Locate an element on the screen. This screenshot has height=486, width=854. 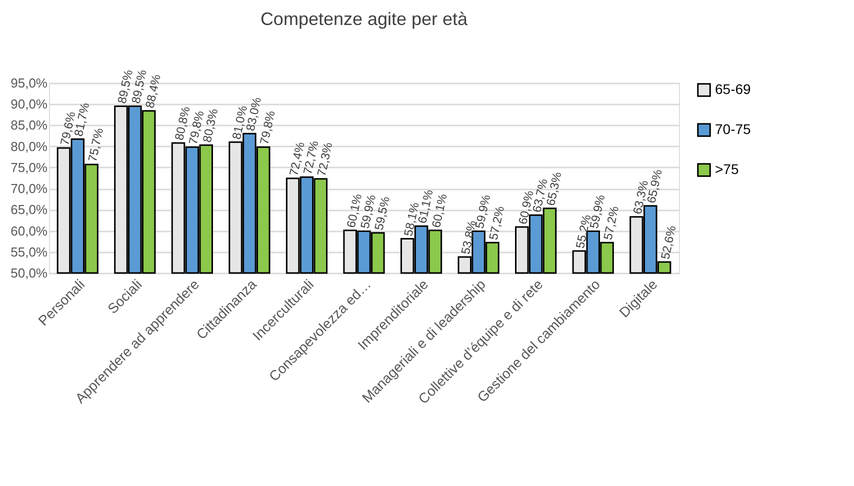
y-tick-label: 55,0% is located at coordinates (29, 252).